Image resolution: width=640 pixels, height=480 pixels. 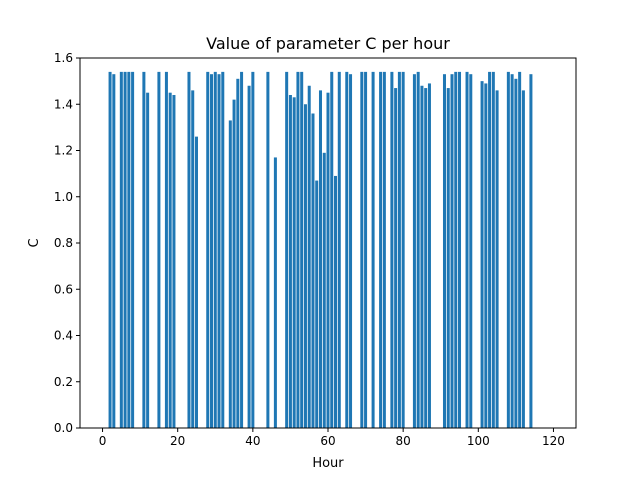 What do you see at coordinates (403, 441) in the screenshot?
I see `x-tick-label: 80` at bounding box center [403, 441].